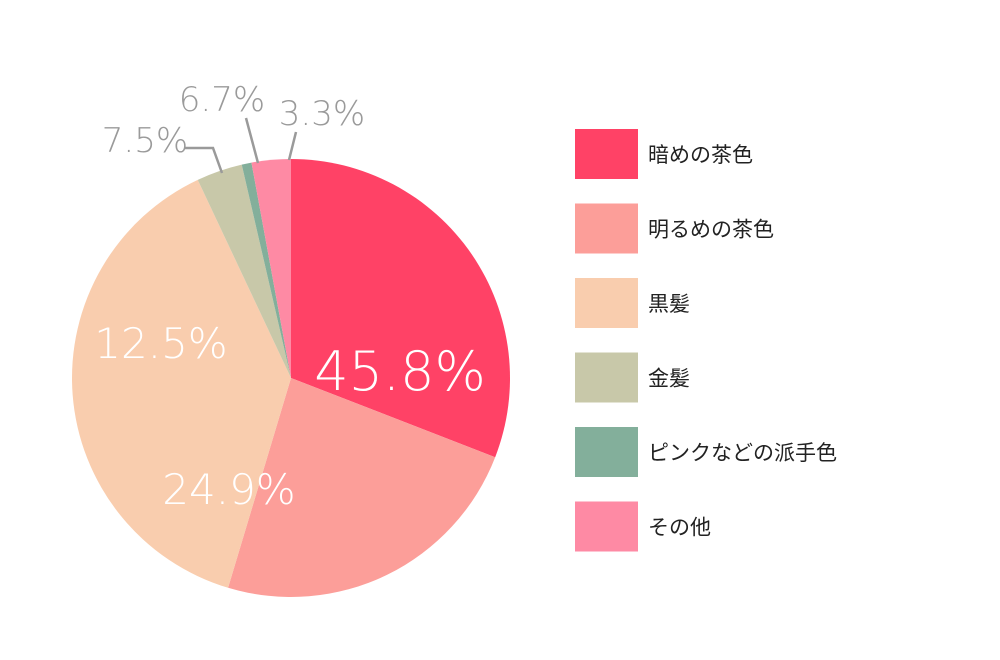 The width and height of the screenshot is (1000, 660). What do you see at coordinates (742, 453) in the screenshot?
I see `legend-label-slice-5: ピンクなどの派手色` at bounding box center [742, 453].